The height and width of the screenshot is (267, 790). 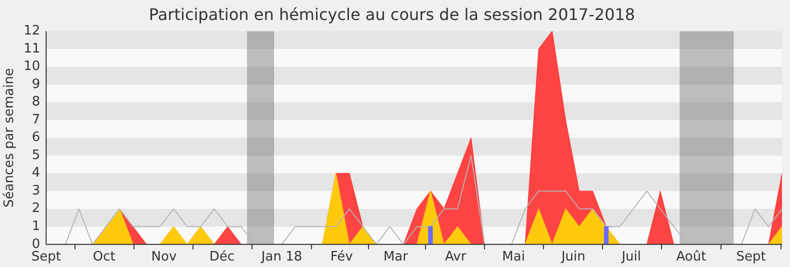 What do you see at coordinates (32, 48) in the screenshot?
I see `y-tick-label: 11` at bounding box center [32, 48].